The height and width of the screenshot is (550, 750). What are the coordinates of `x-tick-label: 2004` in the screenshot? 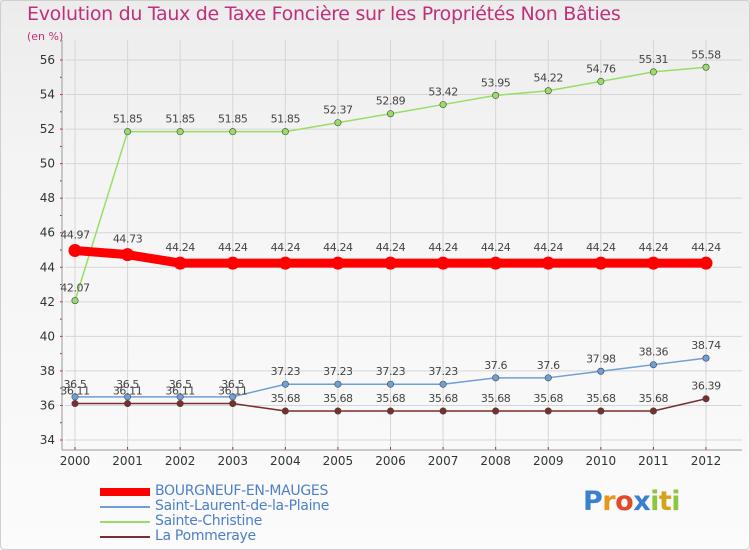 It's located at (285, 461).